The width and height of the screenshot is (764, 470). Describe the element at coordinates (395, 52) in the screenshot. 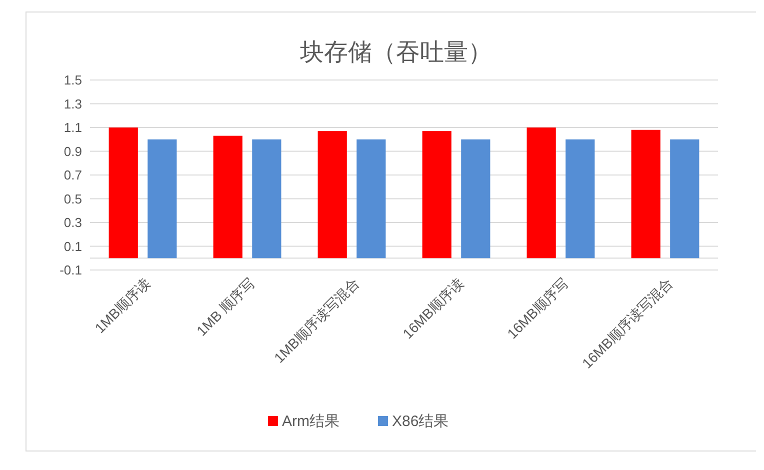

I see `chart-title: 块存储（吞吐量）` at that location.